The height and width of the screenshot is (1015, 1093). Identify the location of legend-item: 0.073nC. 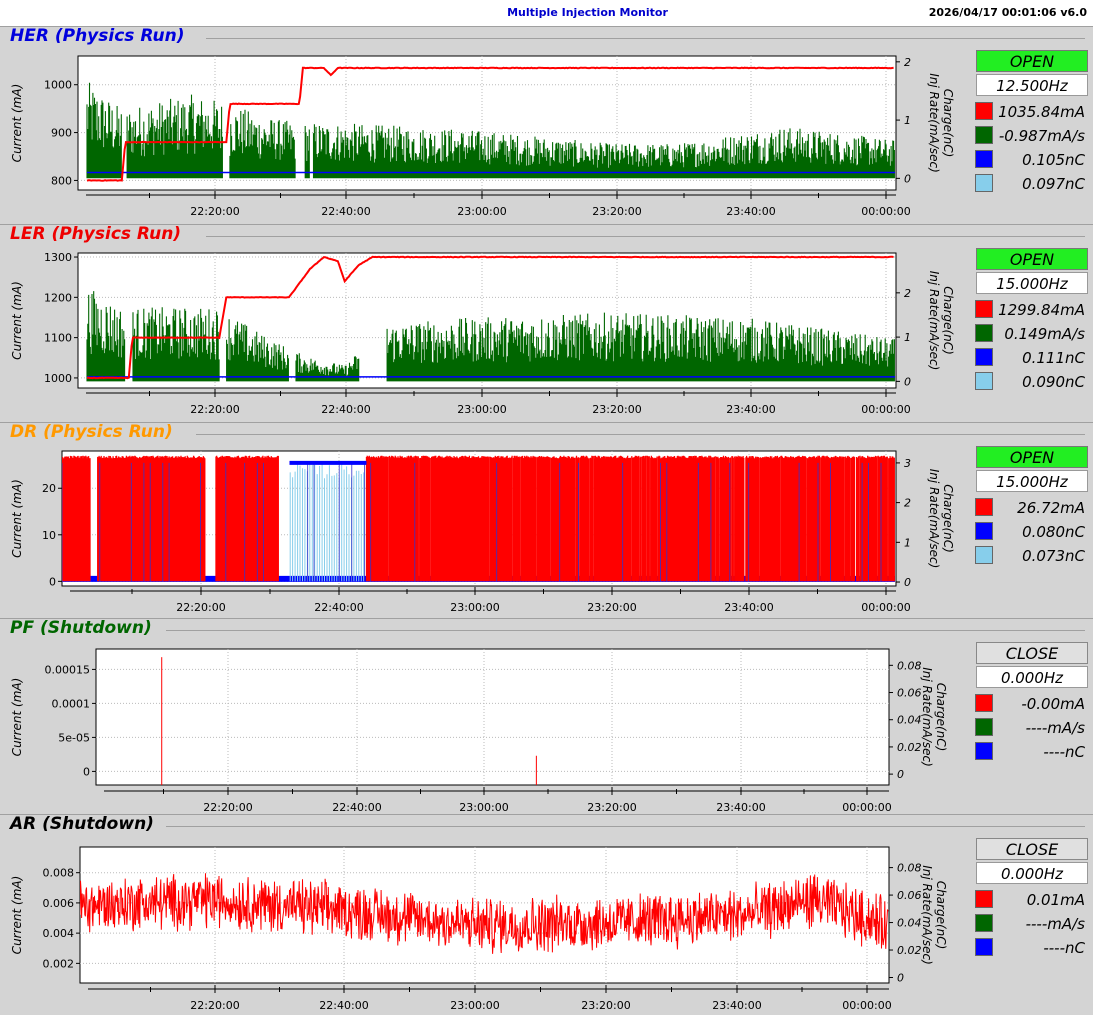
(1034, 556).